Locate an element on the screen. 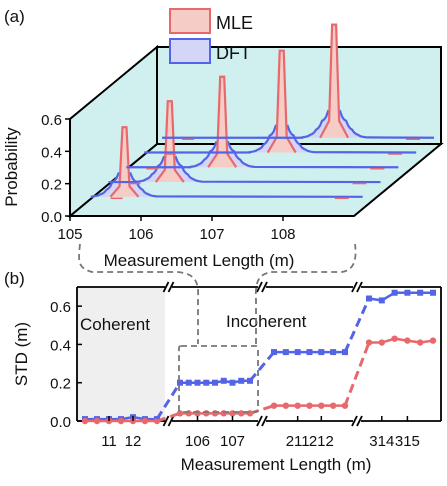 This screenshot has width=447, height=486. x-tick-label: 315 is located at coordinates (407, 441).